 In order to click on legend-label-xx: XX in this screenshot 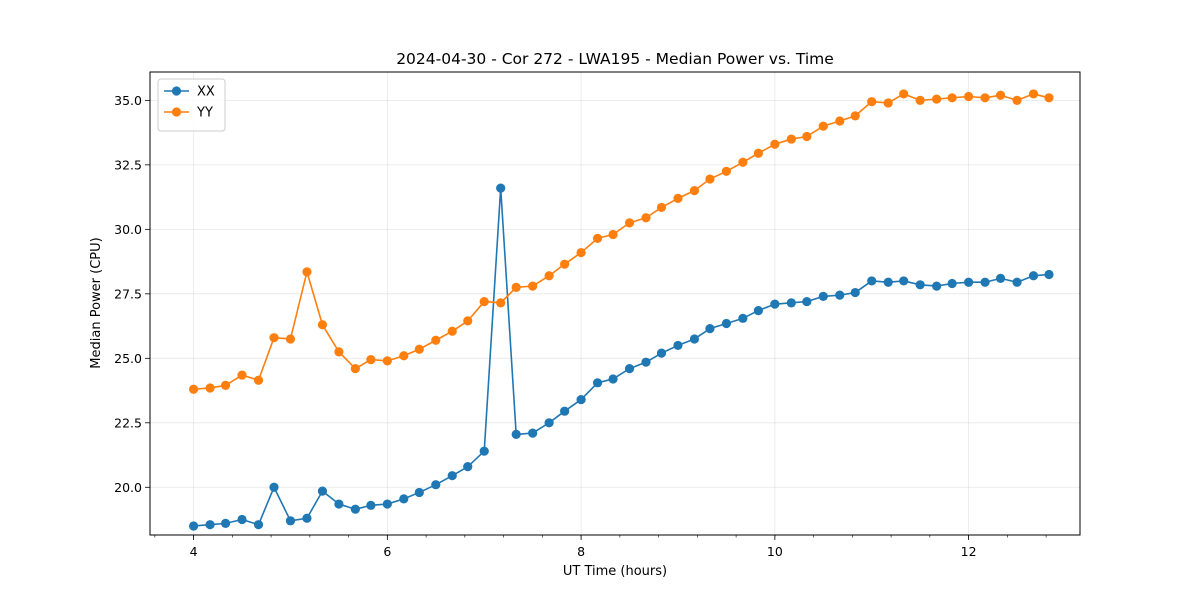, I will do `click(206, 92)`.